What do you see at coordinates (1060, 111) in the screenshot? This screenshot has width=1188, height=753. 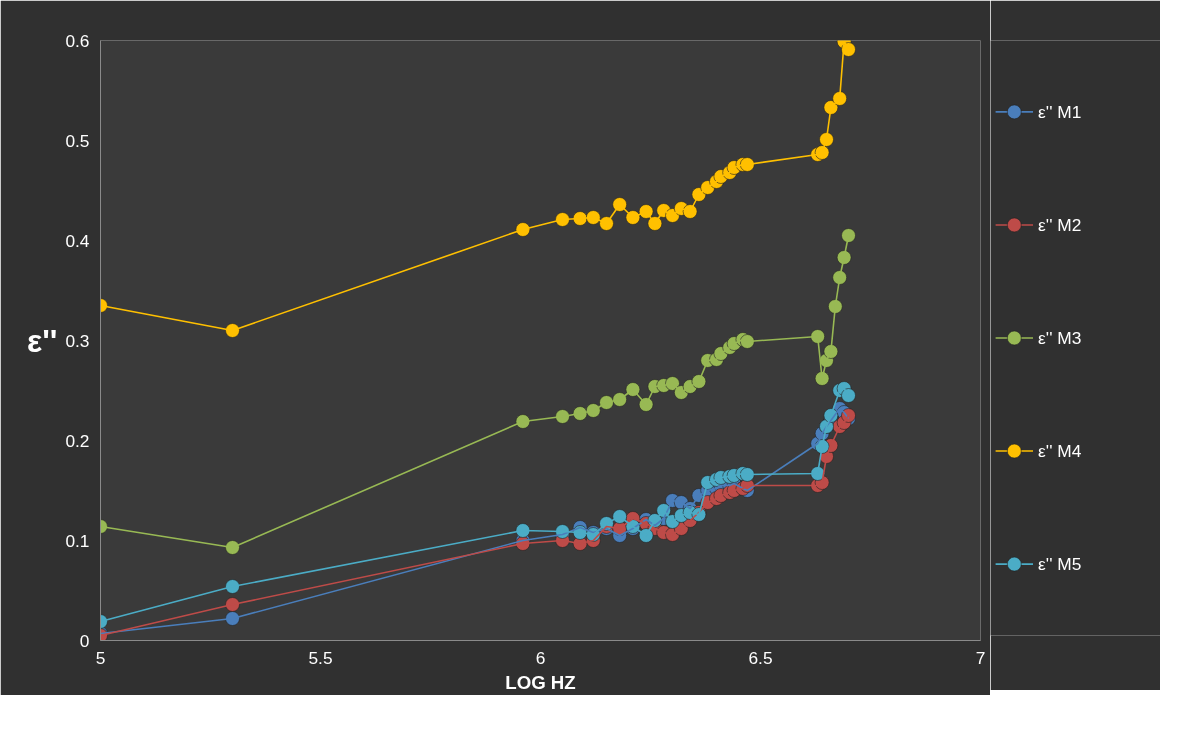 I see `legend-label: ε'' M1` at bounding box center [1060, 111].